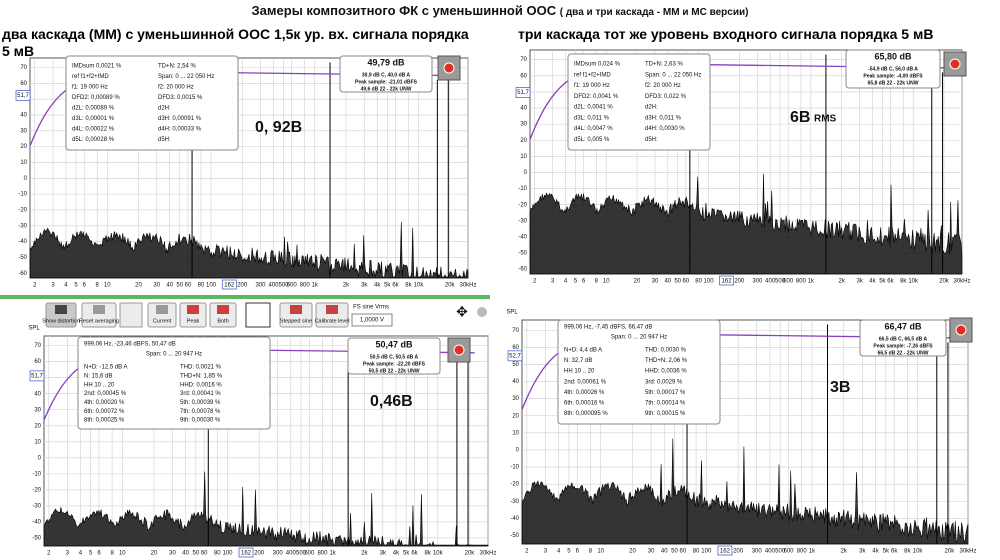 Image resolution: width=1000 pixels, height=560 pixels. Describe the element at coordinates (201, 368) in the screenshot. I see `stats-value: THD: 0,0021 %` at that location.